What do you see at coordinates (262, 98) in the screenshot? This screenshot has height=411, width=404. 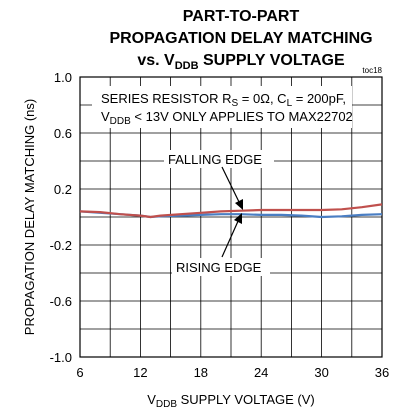 I see `note-line-1-part-2: = 0Ω, C` at bounding box center [262, 98].